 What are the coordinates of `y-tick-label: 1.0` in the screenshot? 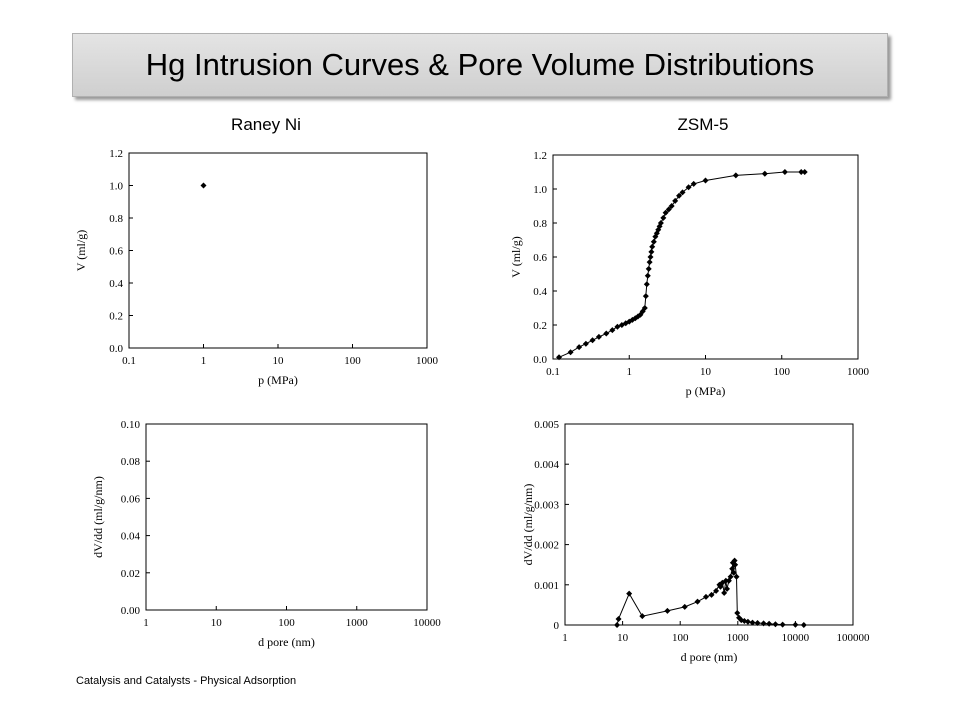 It's located at (116, 187).